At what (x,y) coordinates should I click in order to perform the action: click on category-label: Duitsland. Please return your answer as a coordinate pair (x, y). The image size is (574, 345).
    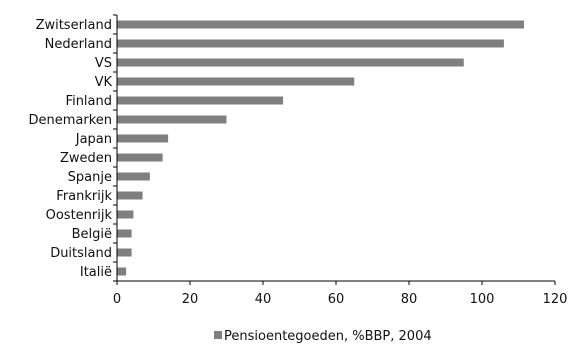
    Looking at the image, I should click on (81, 253).